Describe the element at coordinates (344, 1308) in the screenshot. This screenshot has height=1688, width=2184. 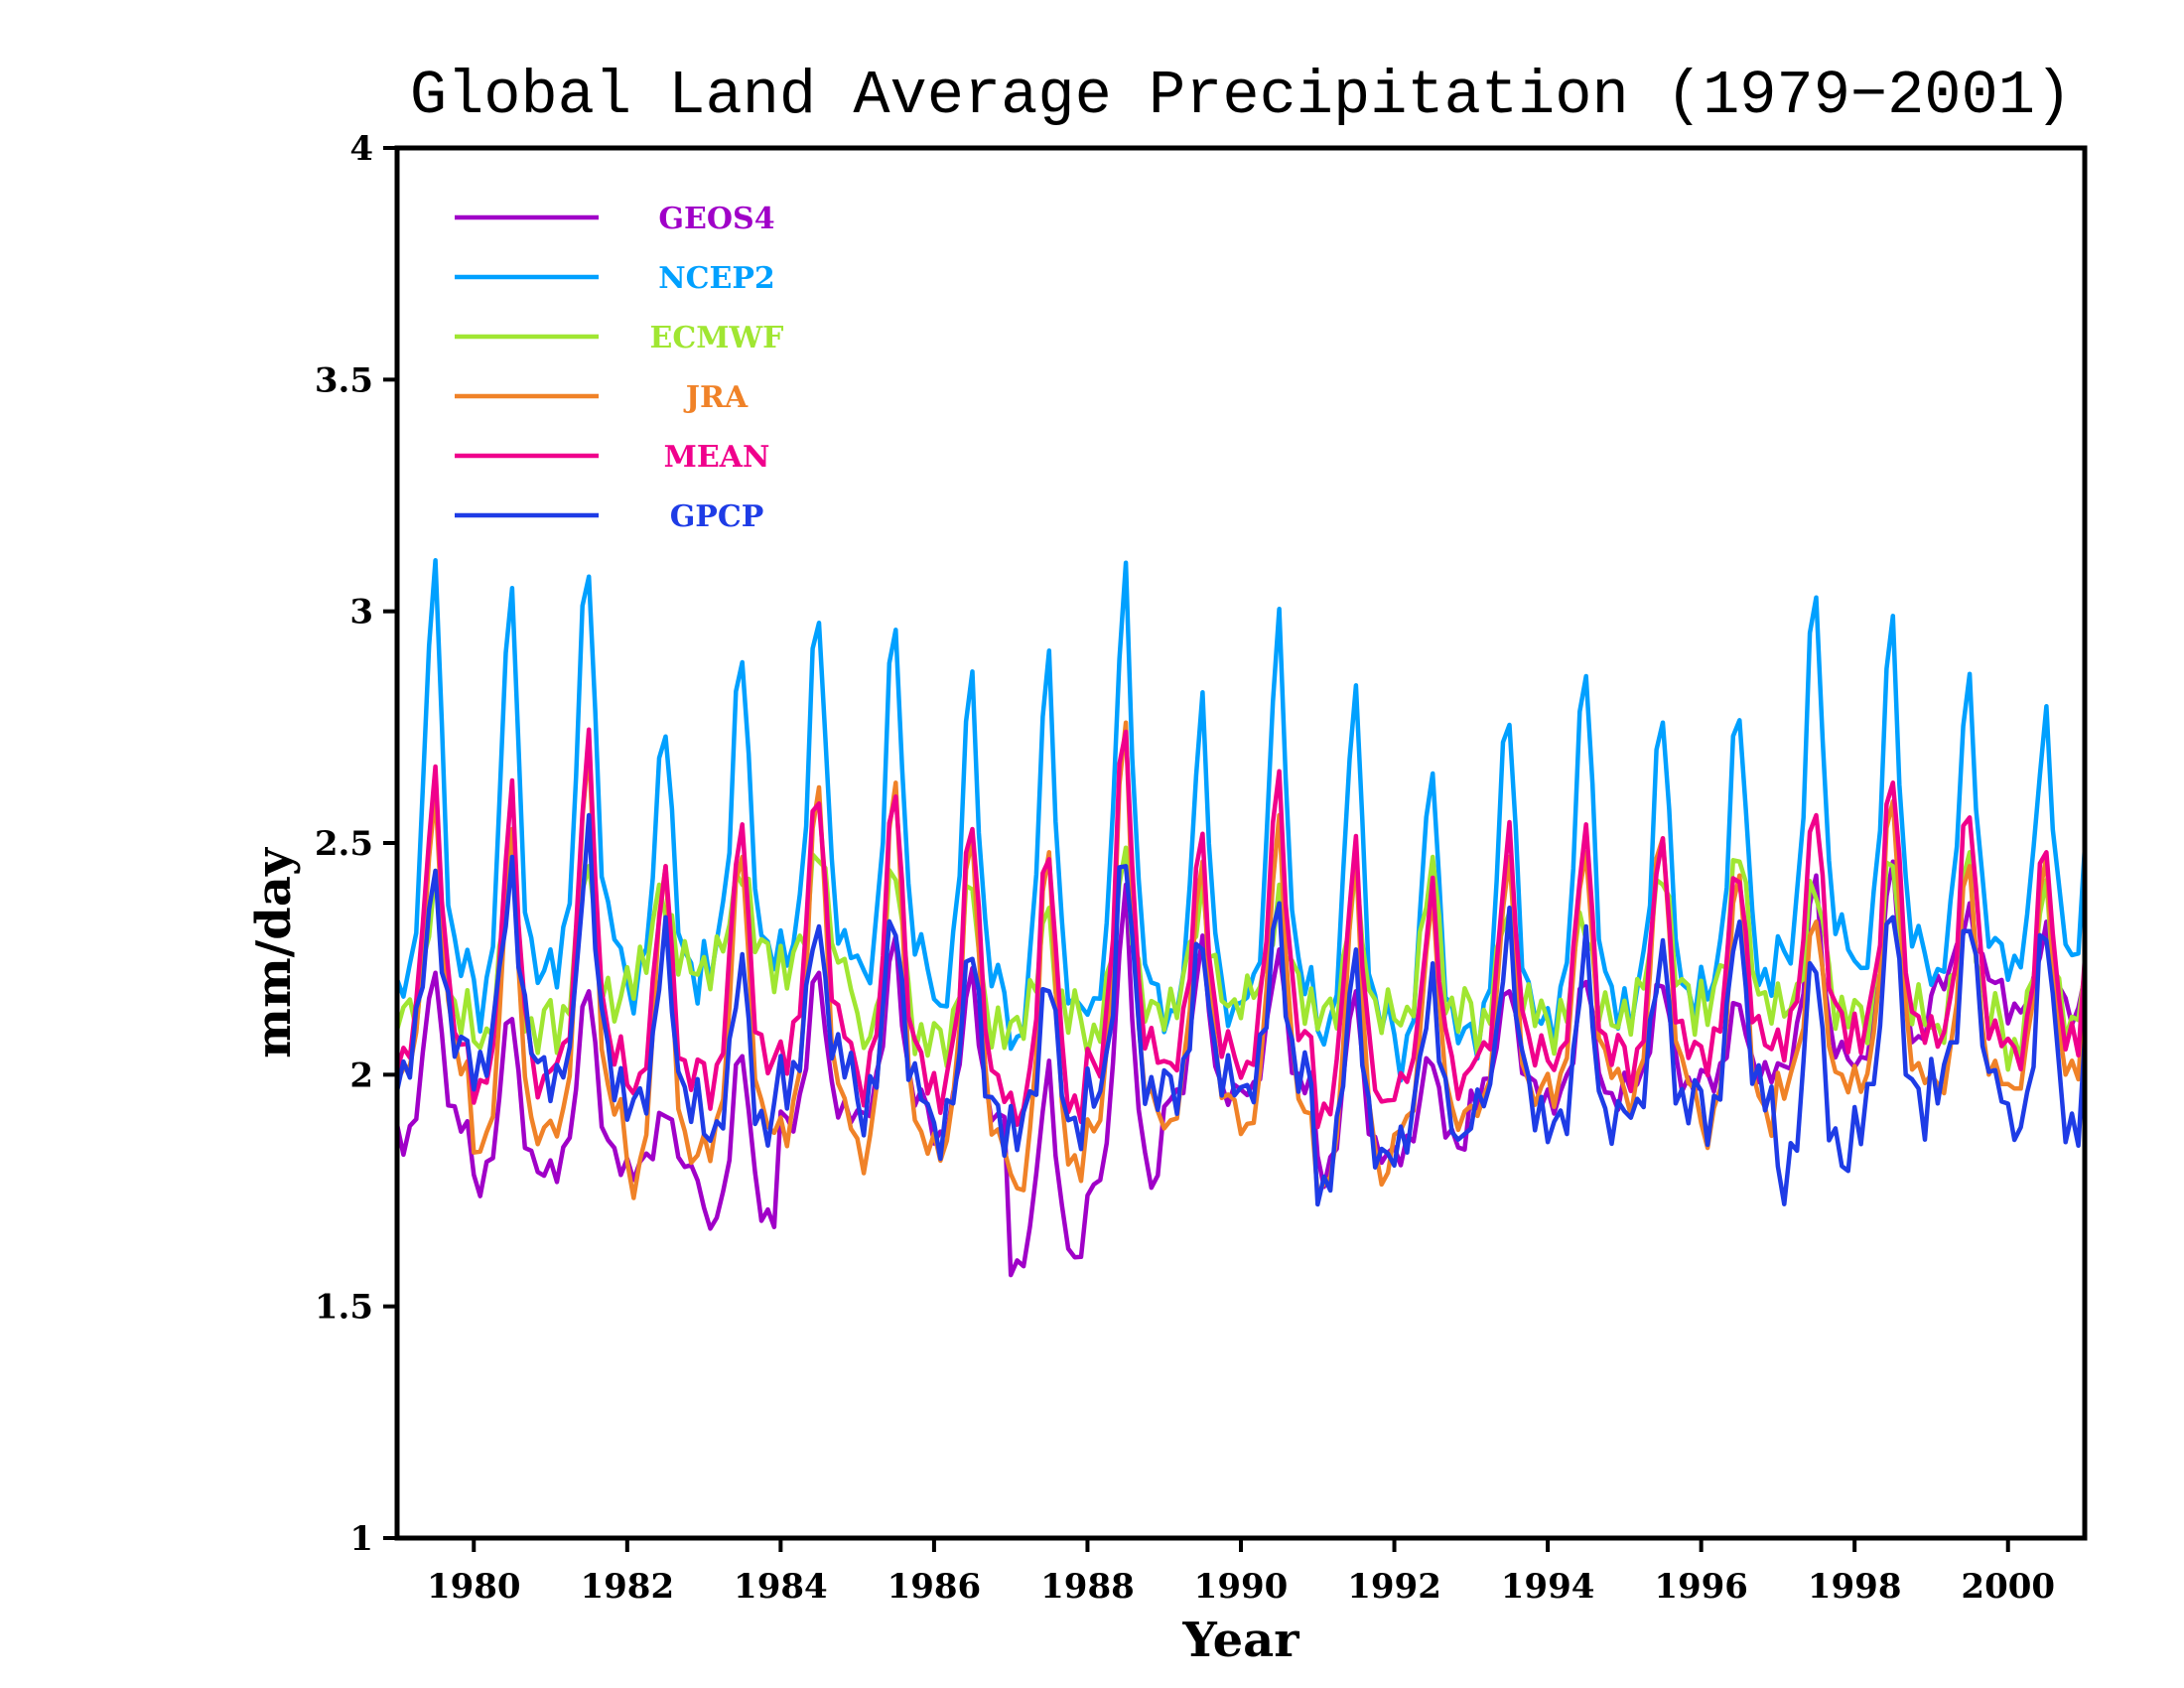
I see `y-tick-label: 1.5` at that location.